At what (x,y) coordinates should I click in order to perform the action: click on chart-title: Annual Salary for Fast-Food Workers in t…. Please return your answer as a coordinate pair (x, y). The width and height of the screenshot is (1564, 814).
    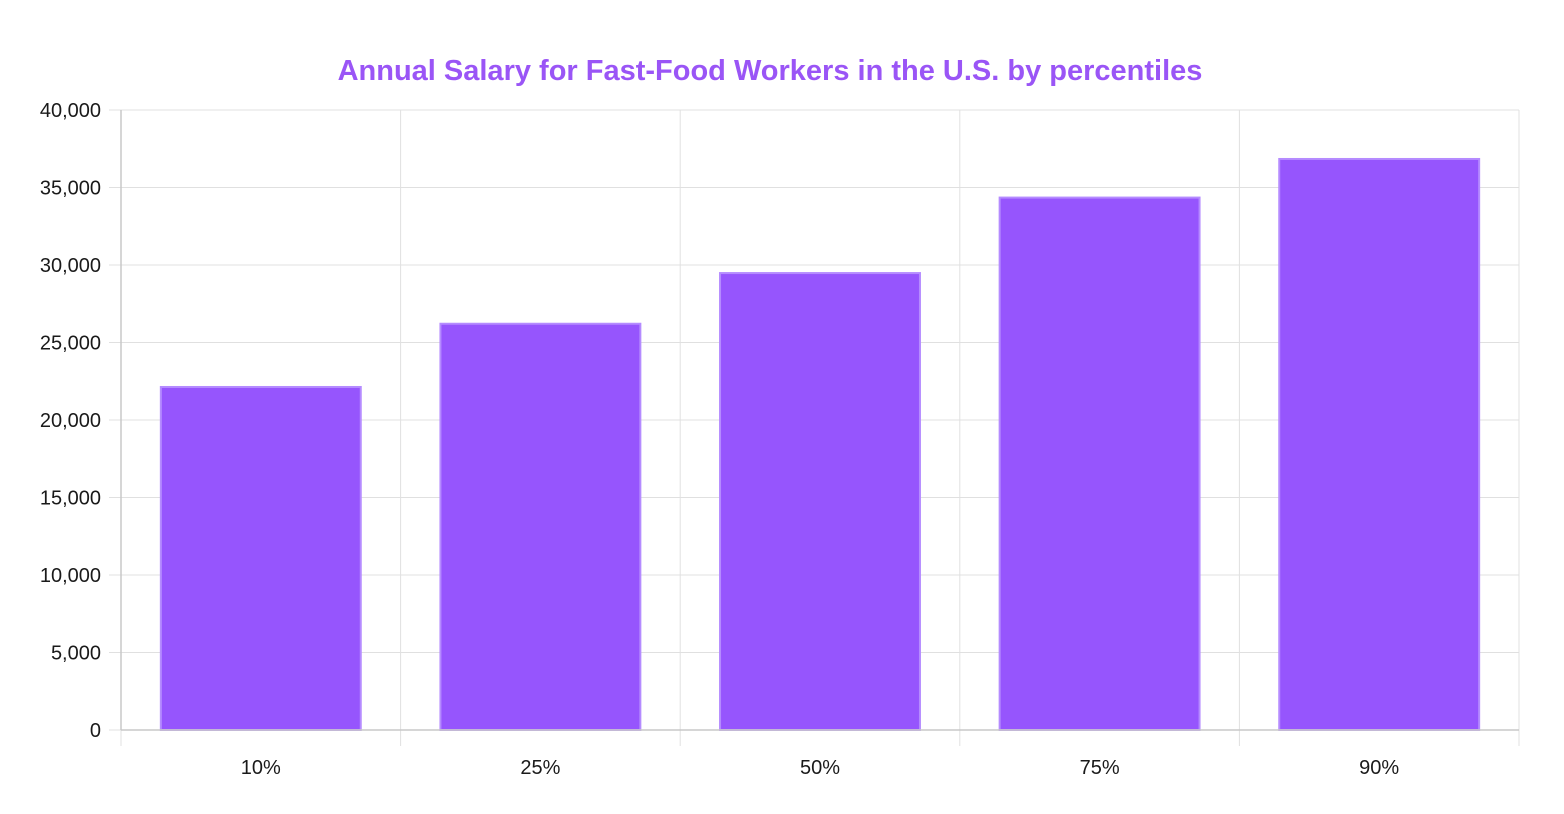
    Looking at the image, I should click on (770, 71).